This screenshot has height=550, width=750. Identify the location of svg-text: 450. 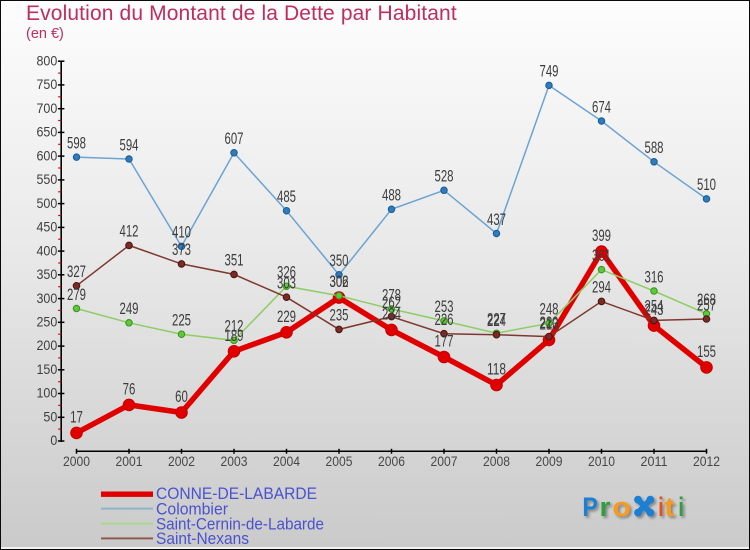
(47, 227).